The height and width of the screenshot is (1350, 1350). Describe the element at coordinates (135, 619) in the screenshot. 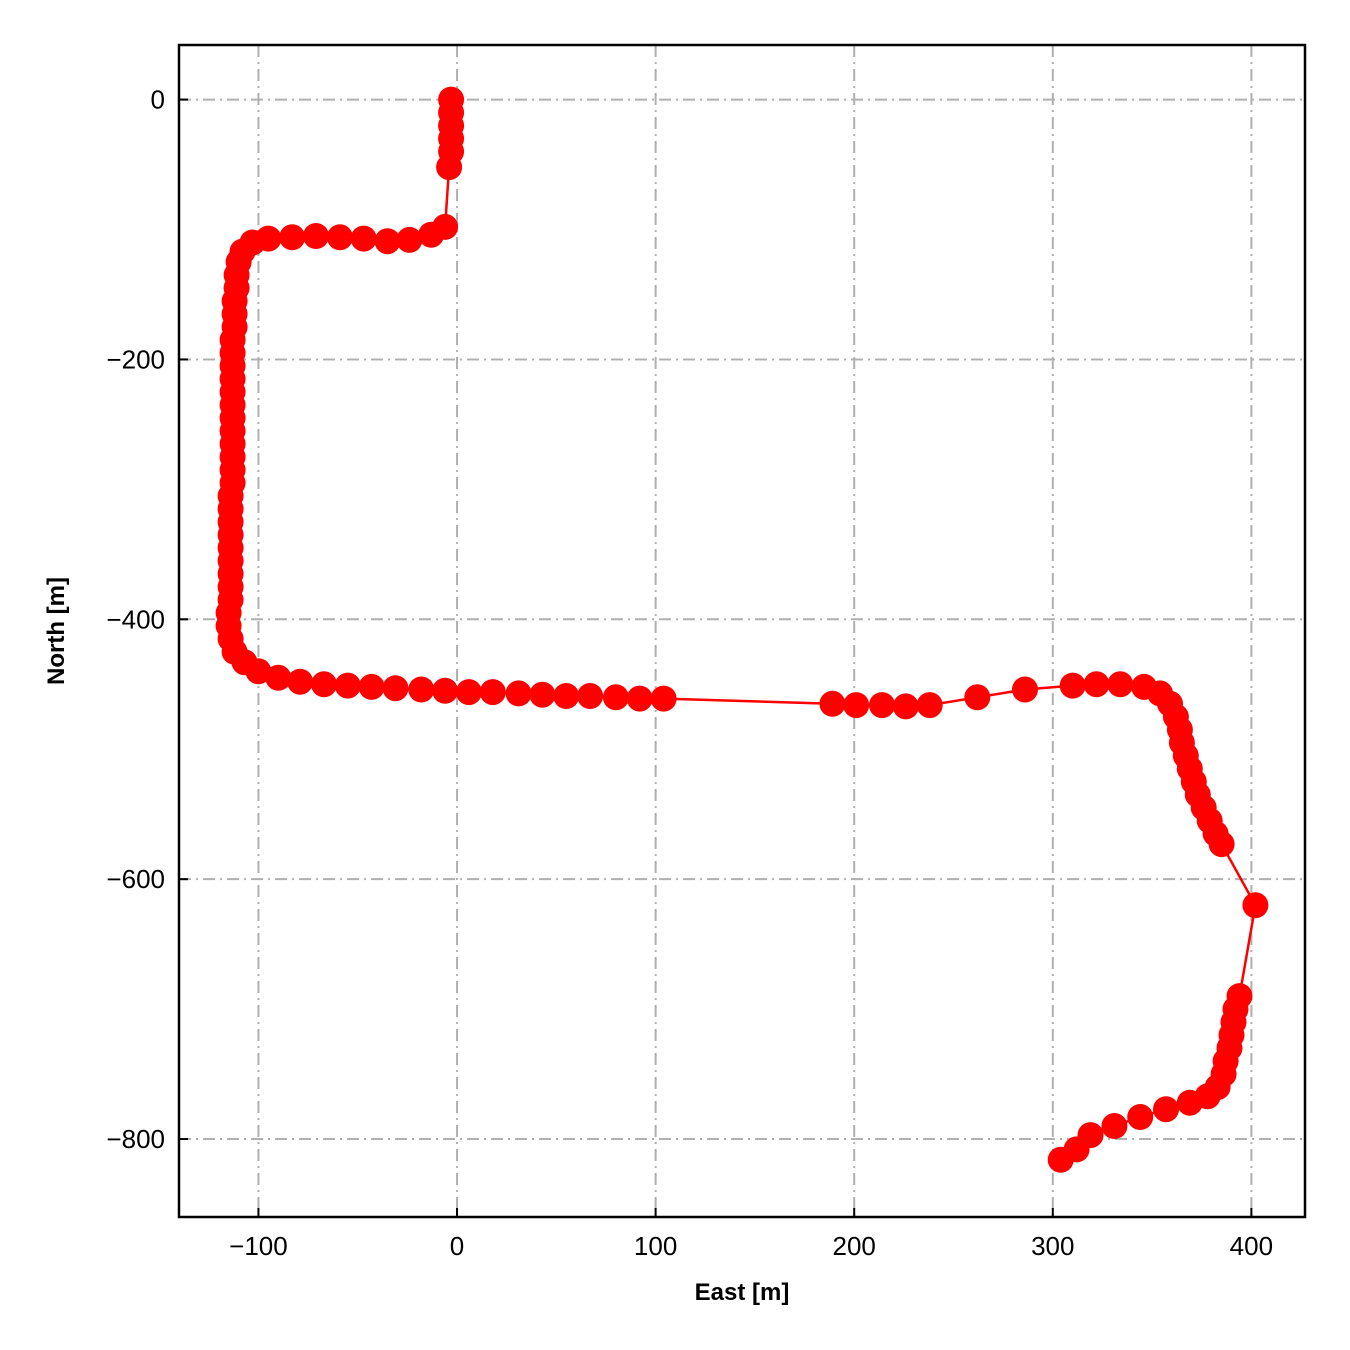

I see `y-tick-label: −400` at that location.